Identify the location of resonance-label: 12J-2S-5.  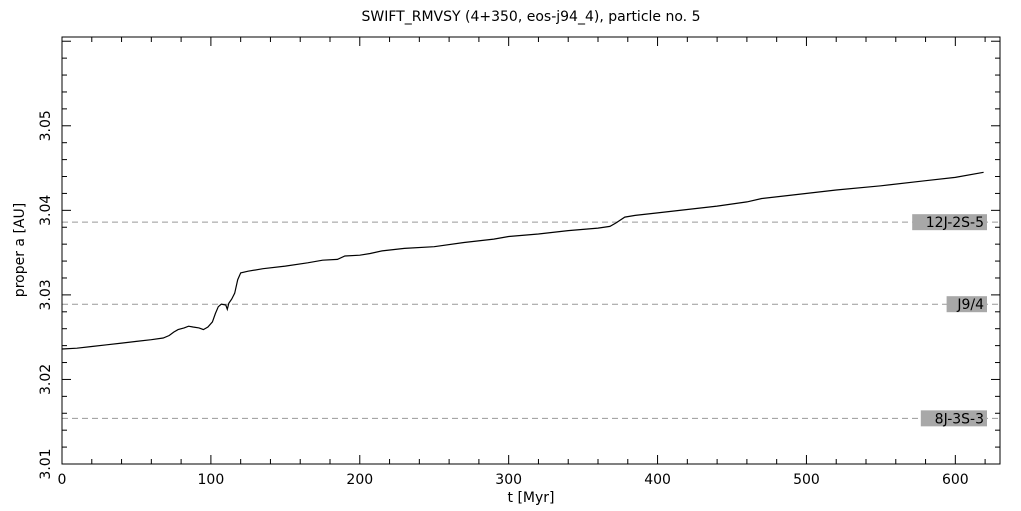
(955, 223).